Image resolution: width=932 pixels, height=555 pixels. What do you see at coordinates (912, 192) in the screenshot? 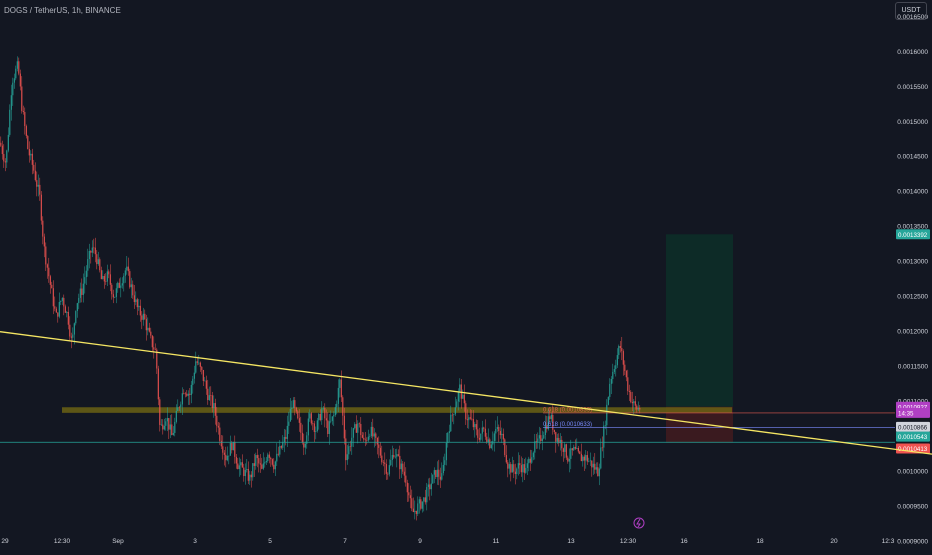
I see `y-tick-label: 0.0014000` at bounding box center [912, 192].